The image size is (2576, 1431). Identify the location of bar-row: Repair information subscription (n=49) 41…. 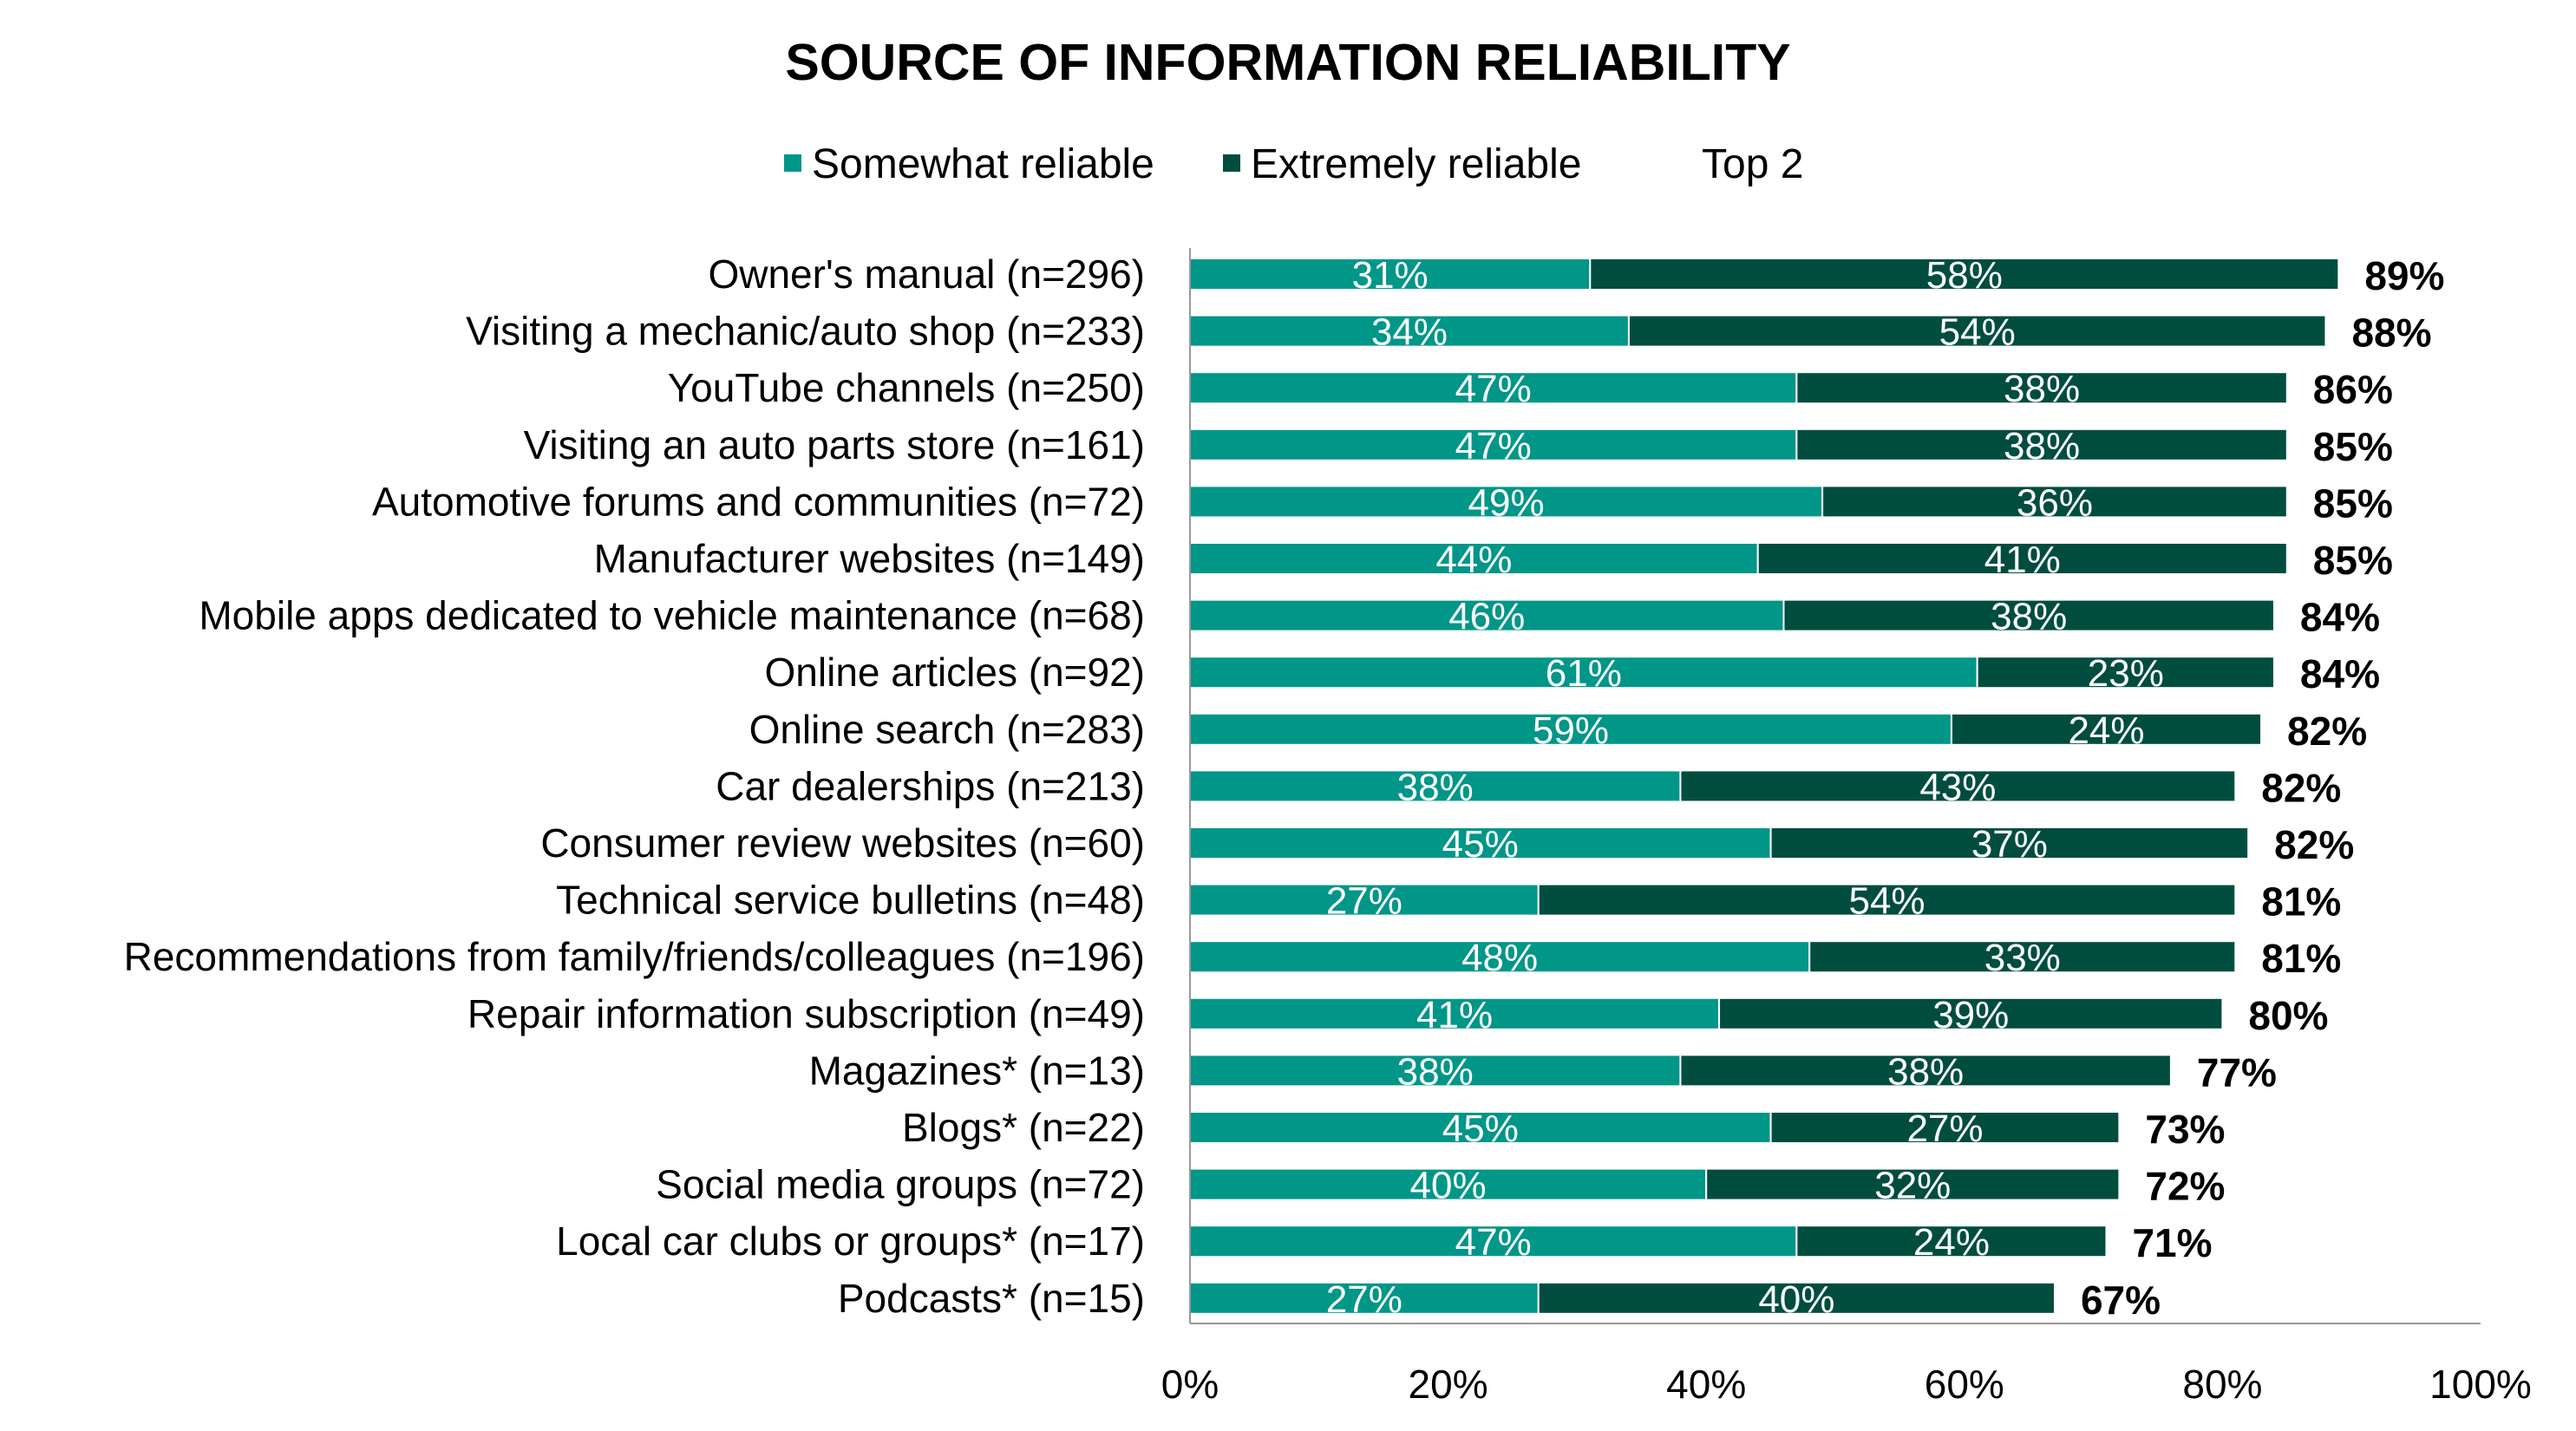
(1398, 1014).